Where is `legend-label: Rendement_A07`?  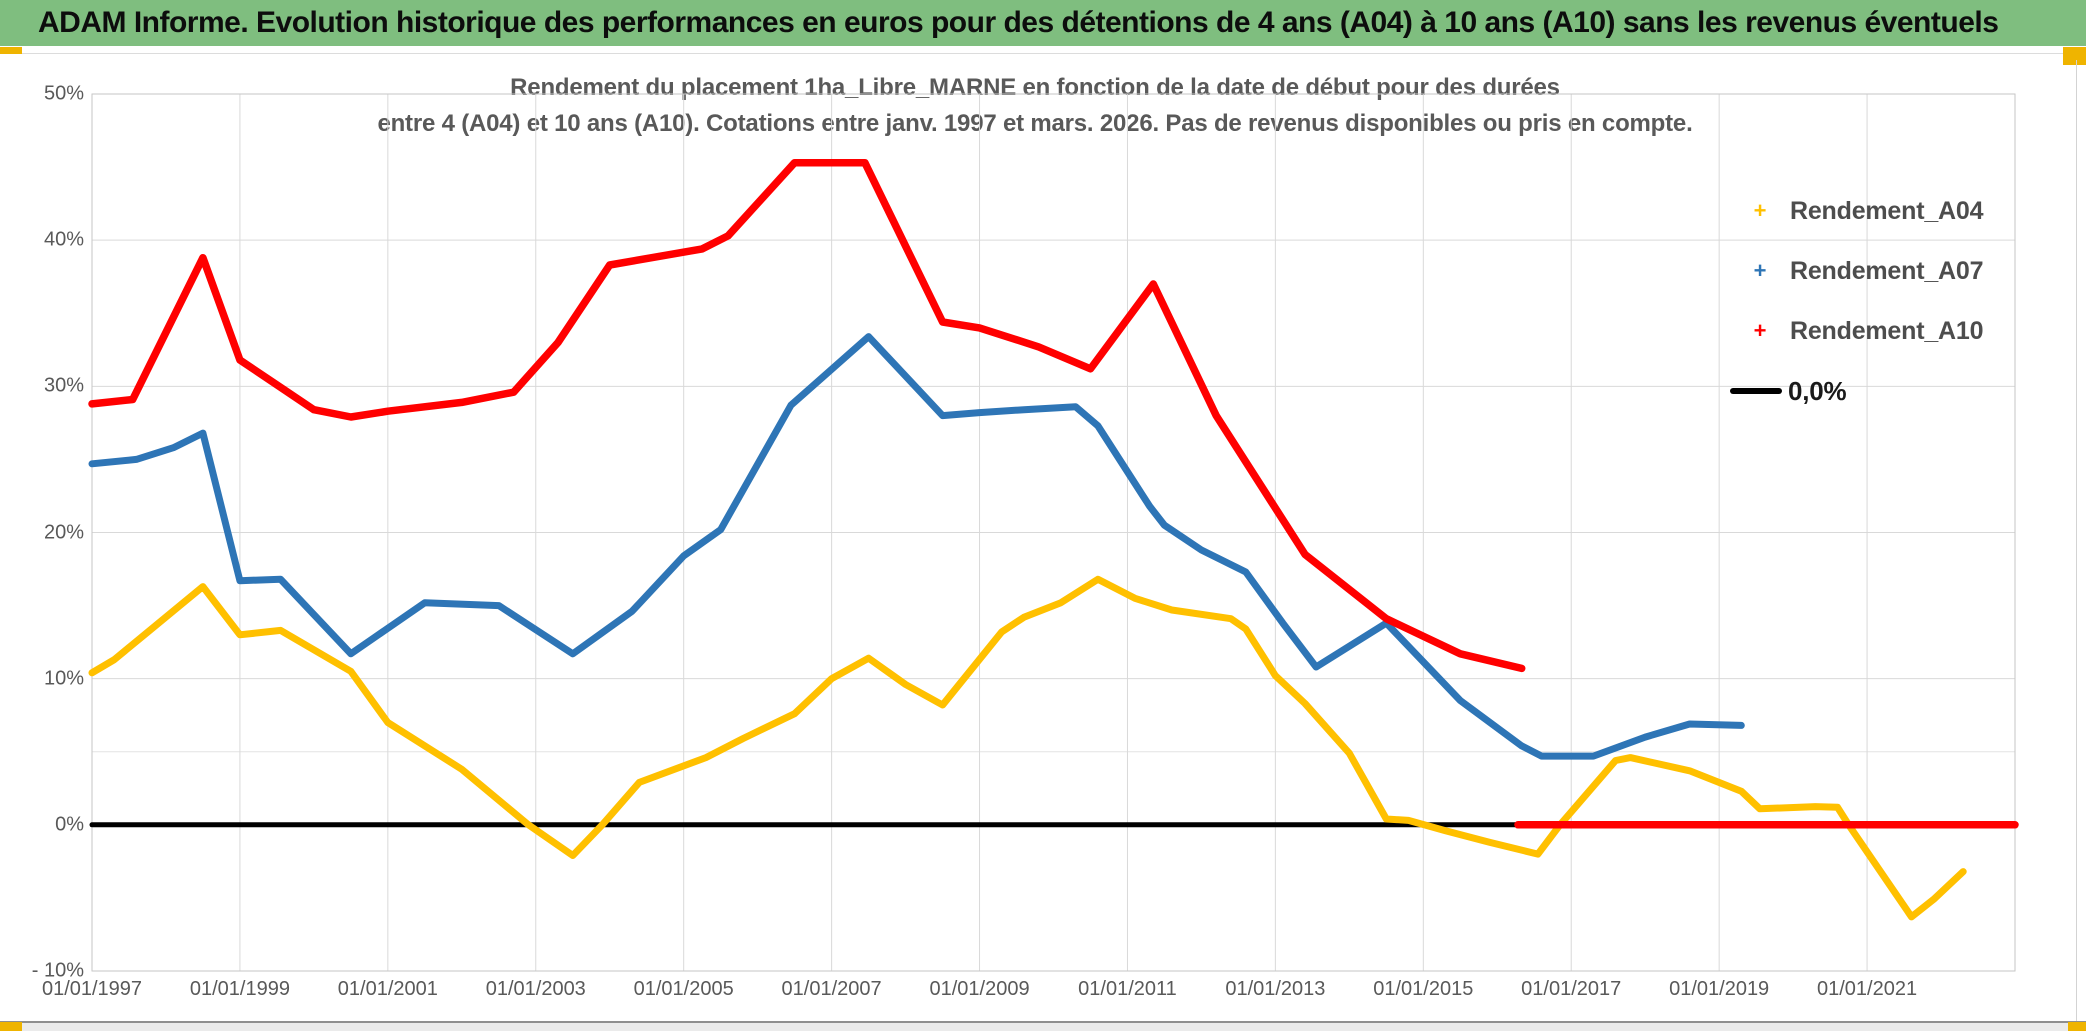
legend-label: Rendement_A07 is located at coordinates (1887, 270).